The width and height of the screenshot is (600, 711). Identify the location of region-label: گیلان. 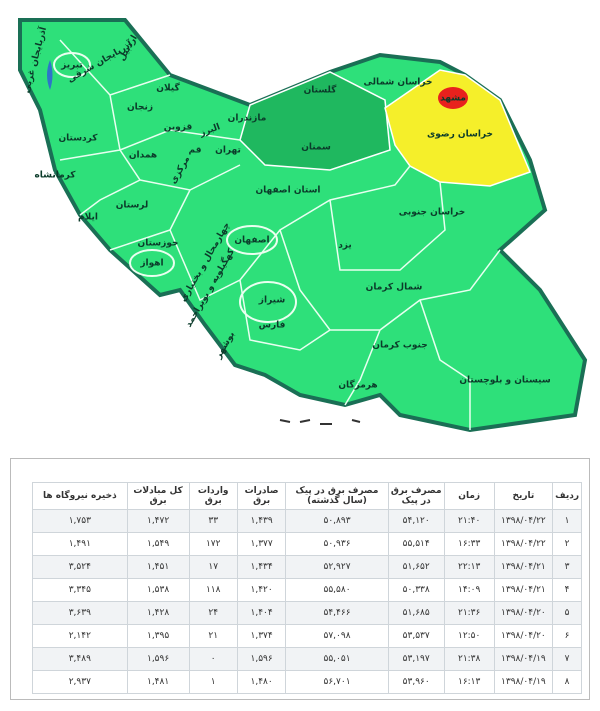
(168, 88).